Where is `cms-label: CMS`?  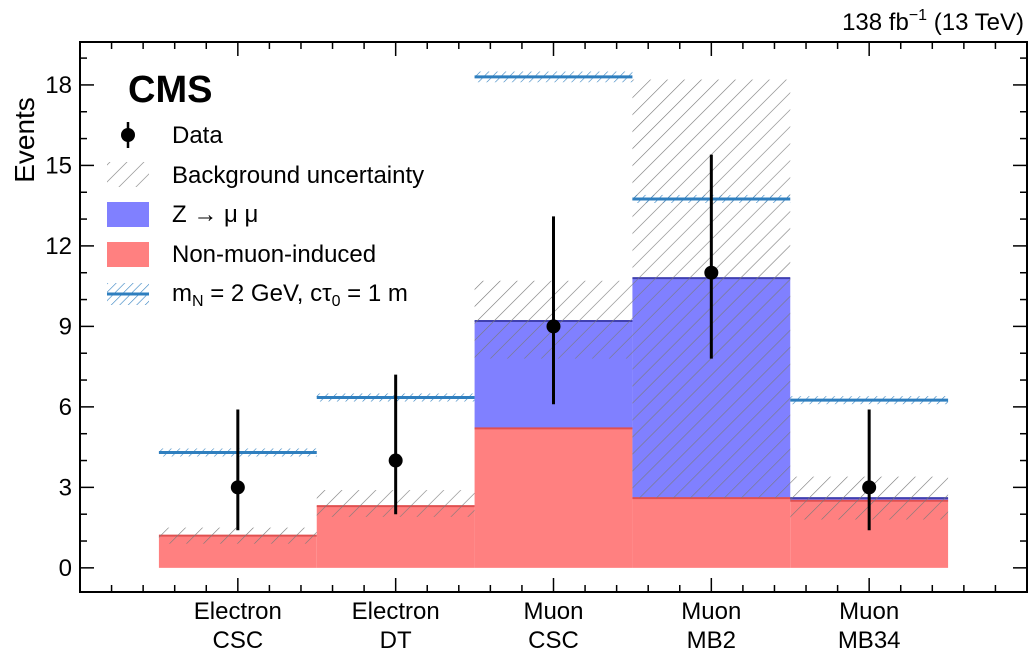
cms-label: CMS is located at coordinates (170, 90).